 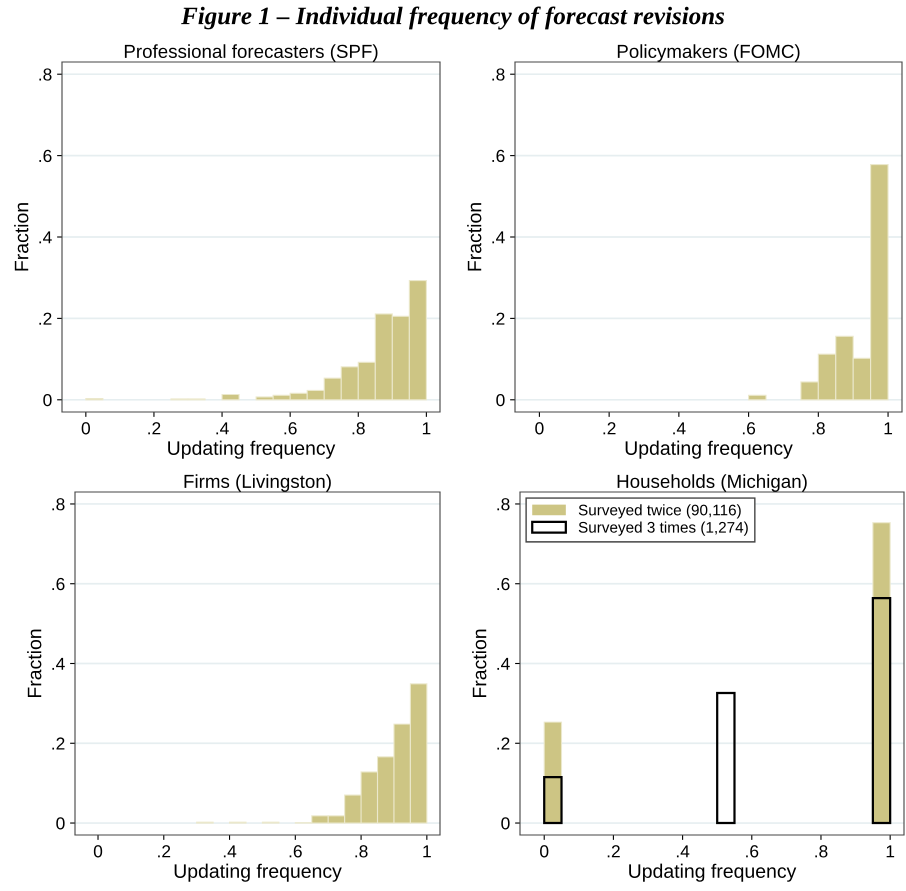 What do you see at coordinates (659, 511) in the screenshot?
I see `legend-label: Surveyed twice (90,116)` at bounding box center [659, 511].